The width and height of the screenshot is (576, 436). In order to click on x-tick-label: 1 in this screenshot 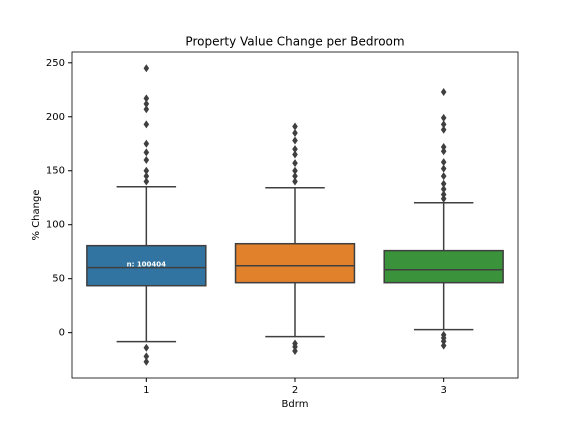, I will do `click(146, 390)`.